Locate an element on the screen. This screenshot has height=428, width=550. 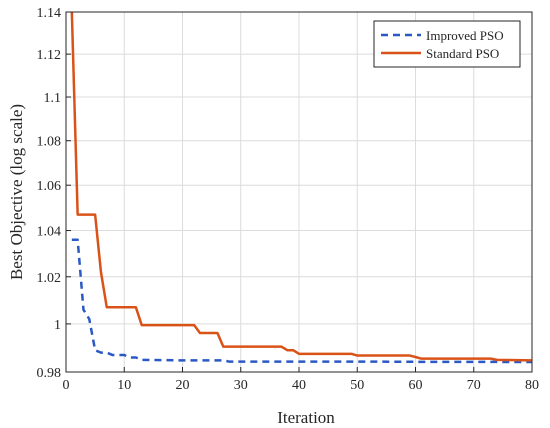
x-tick-label: 30 is located at coordinates (241, 385).